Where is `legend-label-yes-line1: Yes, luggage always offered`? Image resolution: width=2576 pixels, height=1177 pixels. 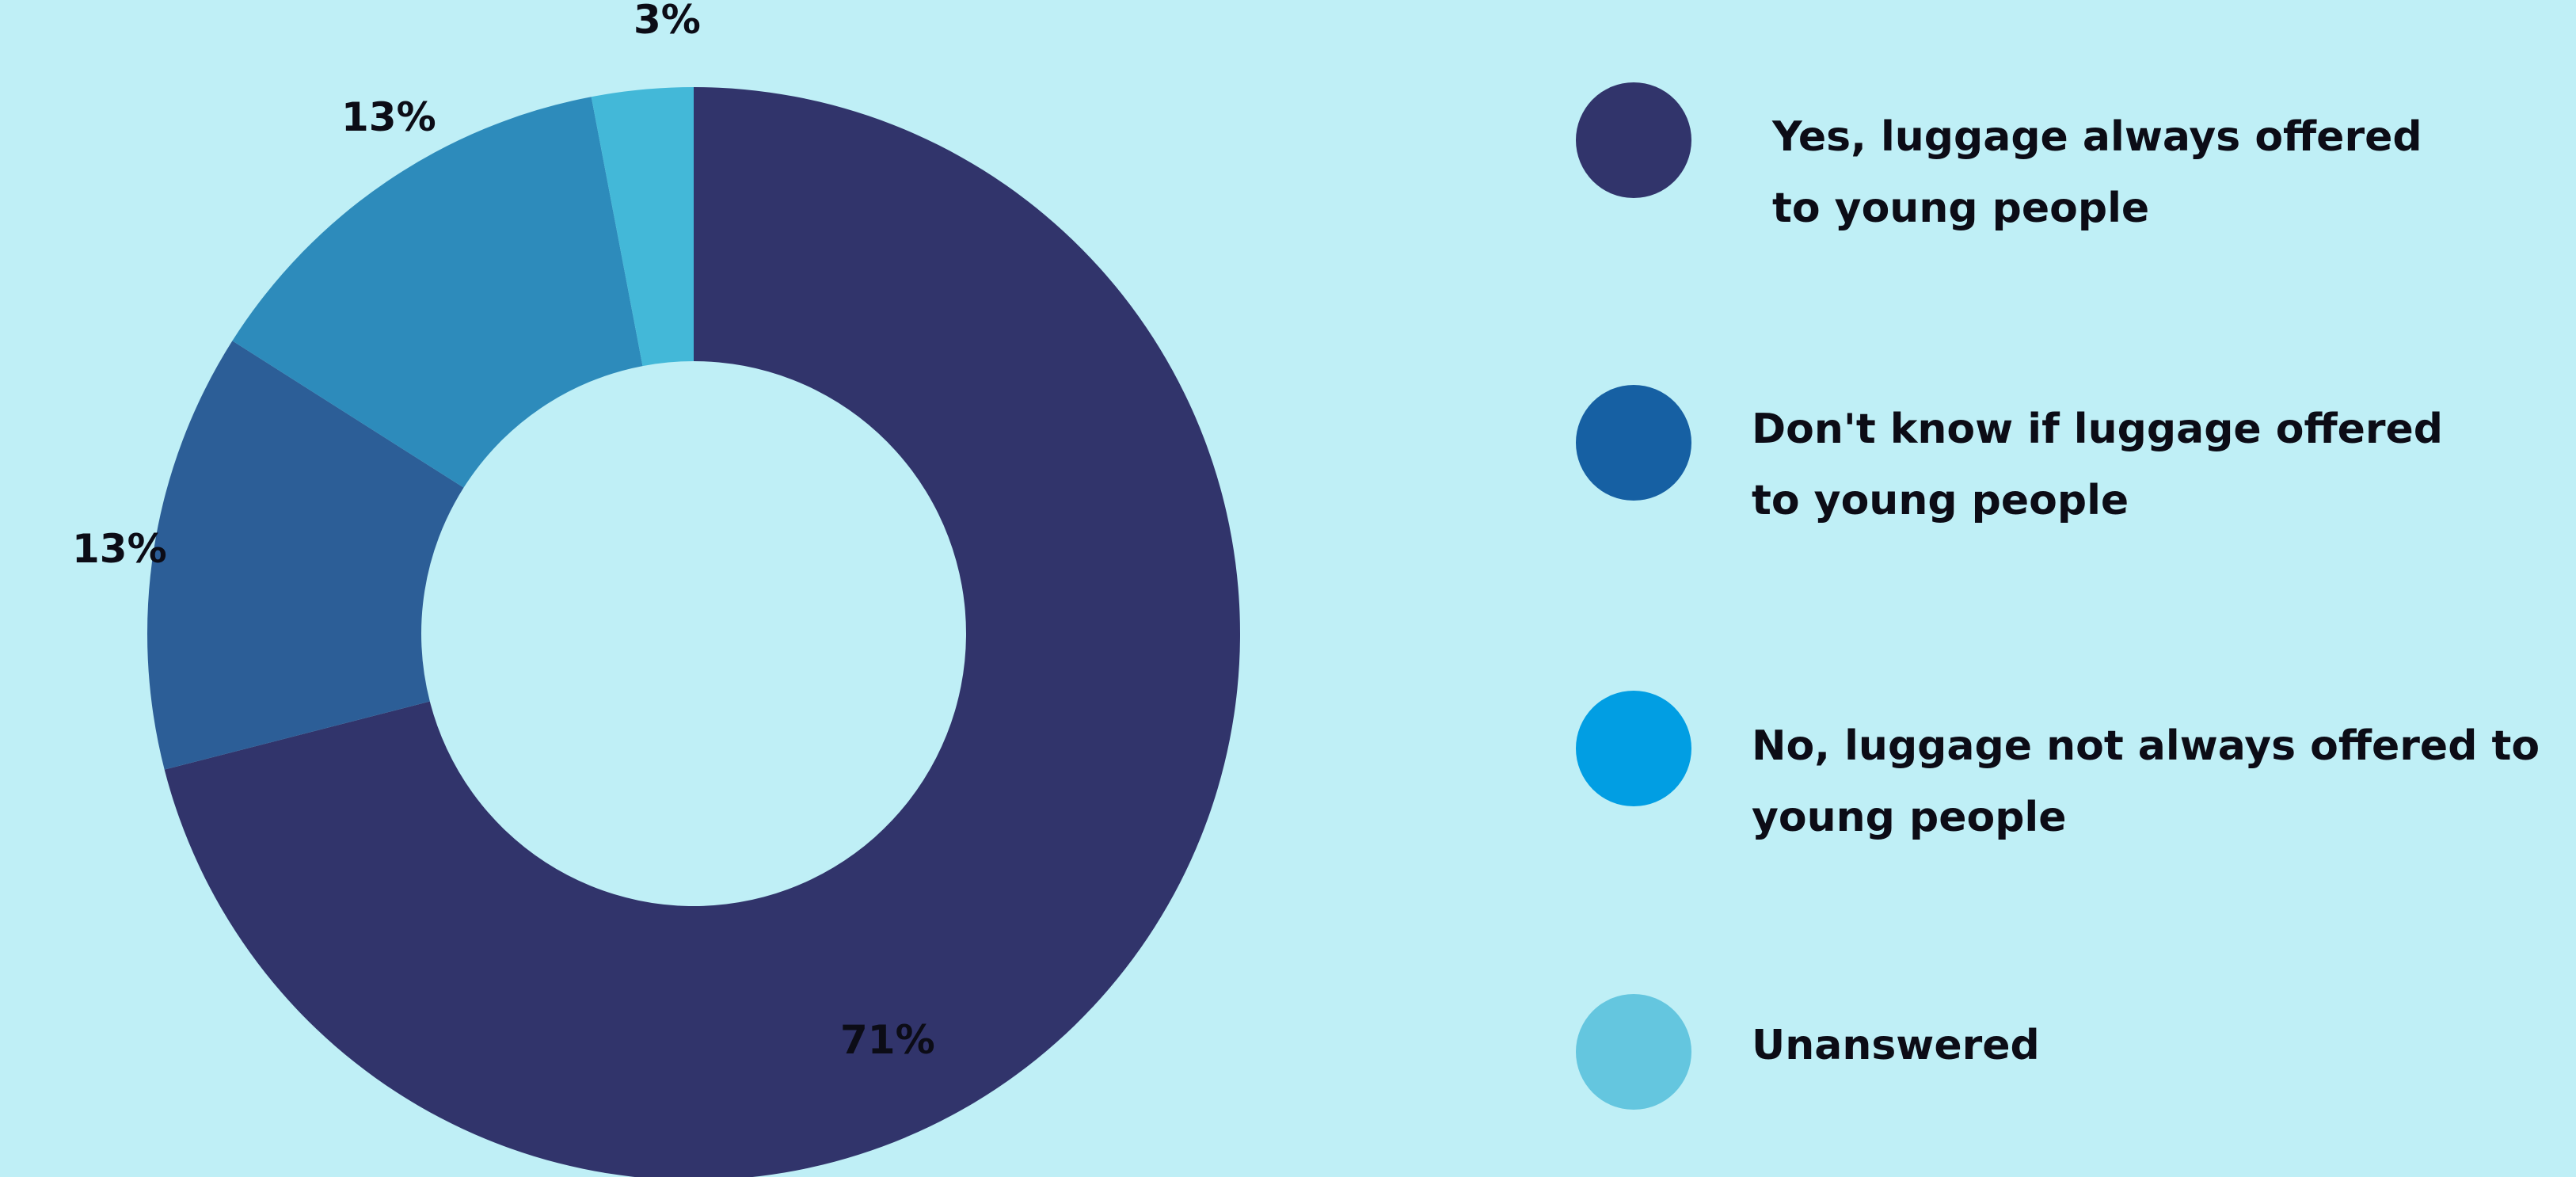 legend-label-yes-line1: Yes, luggage always offered is located at coordinates (2097, 137).